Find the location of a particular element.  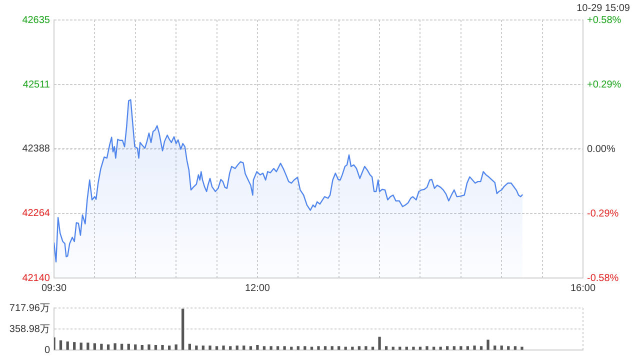

y-tick-label: 42635 is located at coordinates (36, 20).